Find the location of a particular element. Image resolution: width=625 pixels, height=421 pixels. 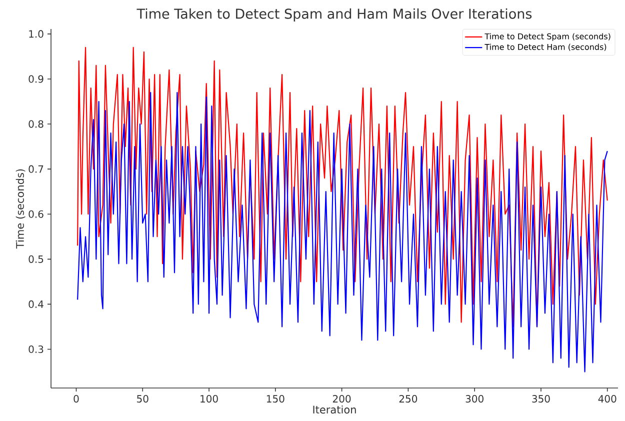

y-tick-label: 0.5 is located at coordinates (36, 259).